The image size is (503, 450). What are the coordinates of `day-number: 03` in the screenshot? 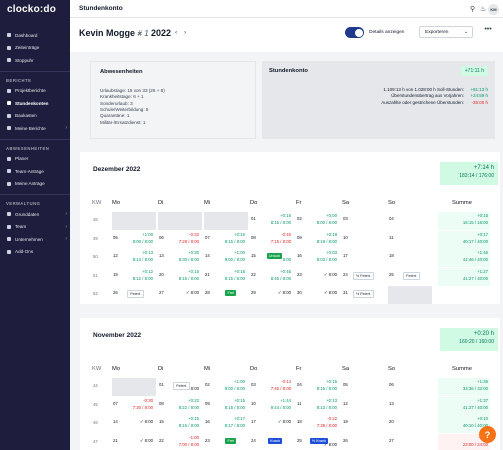 It's located at (345, 218).